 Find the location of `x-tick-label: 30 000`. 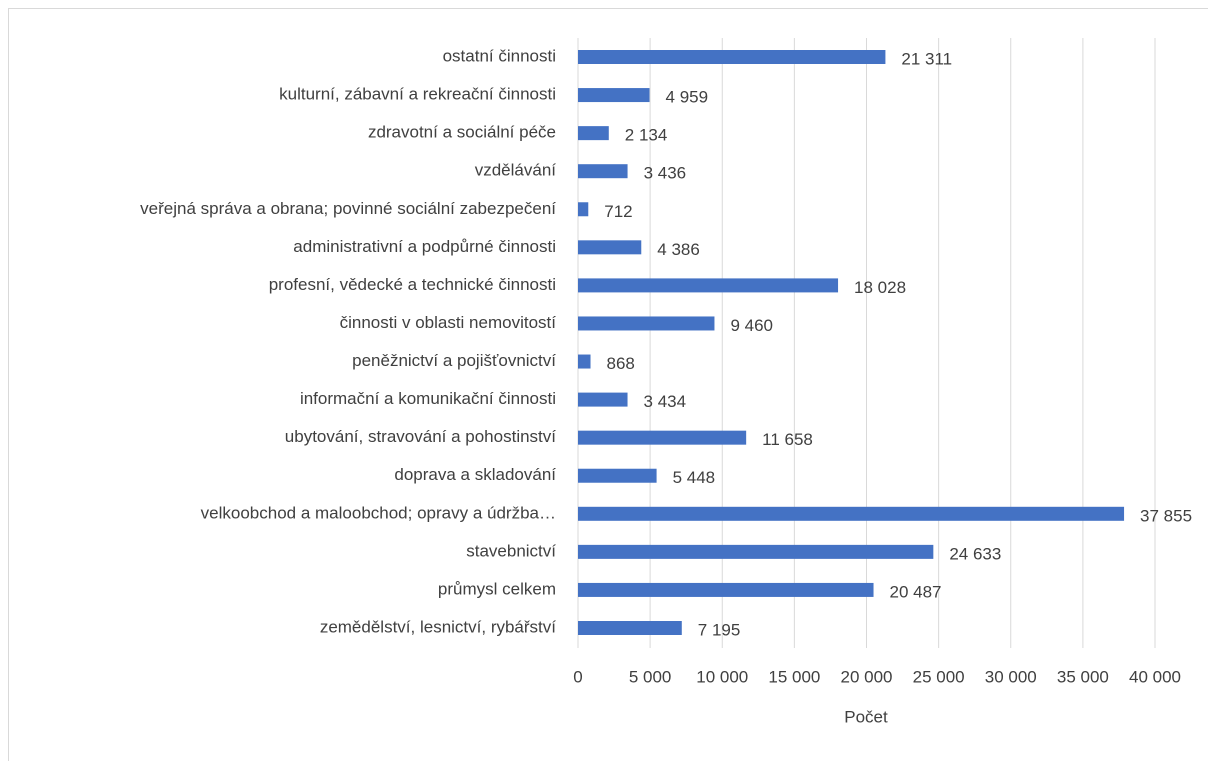

x-tick-label: 30 000 is located at coordinates (1011, 676).